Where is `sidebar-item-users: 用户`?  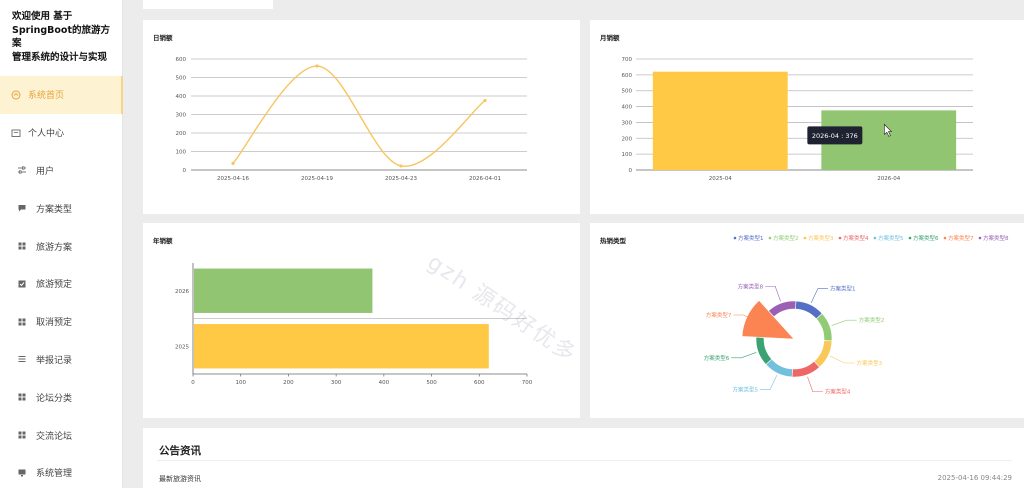 sidebar-item-users: 用户 is located at coordinates (61, 171).